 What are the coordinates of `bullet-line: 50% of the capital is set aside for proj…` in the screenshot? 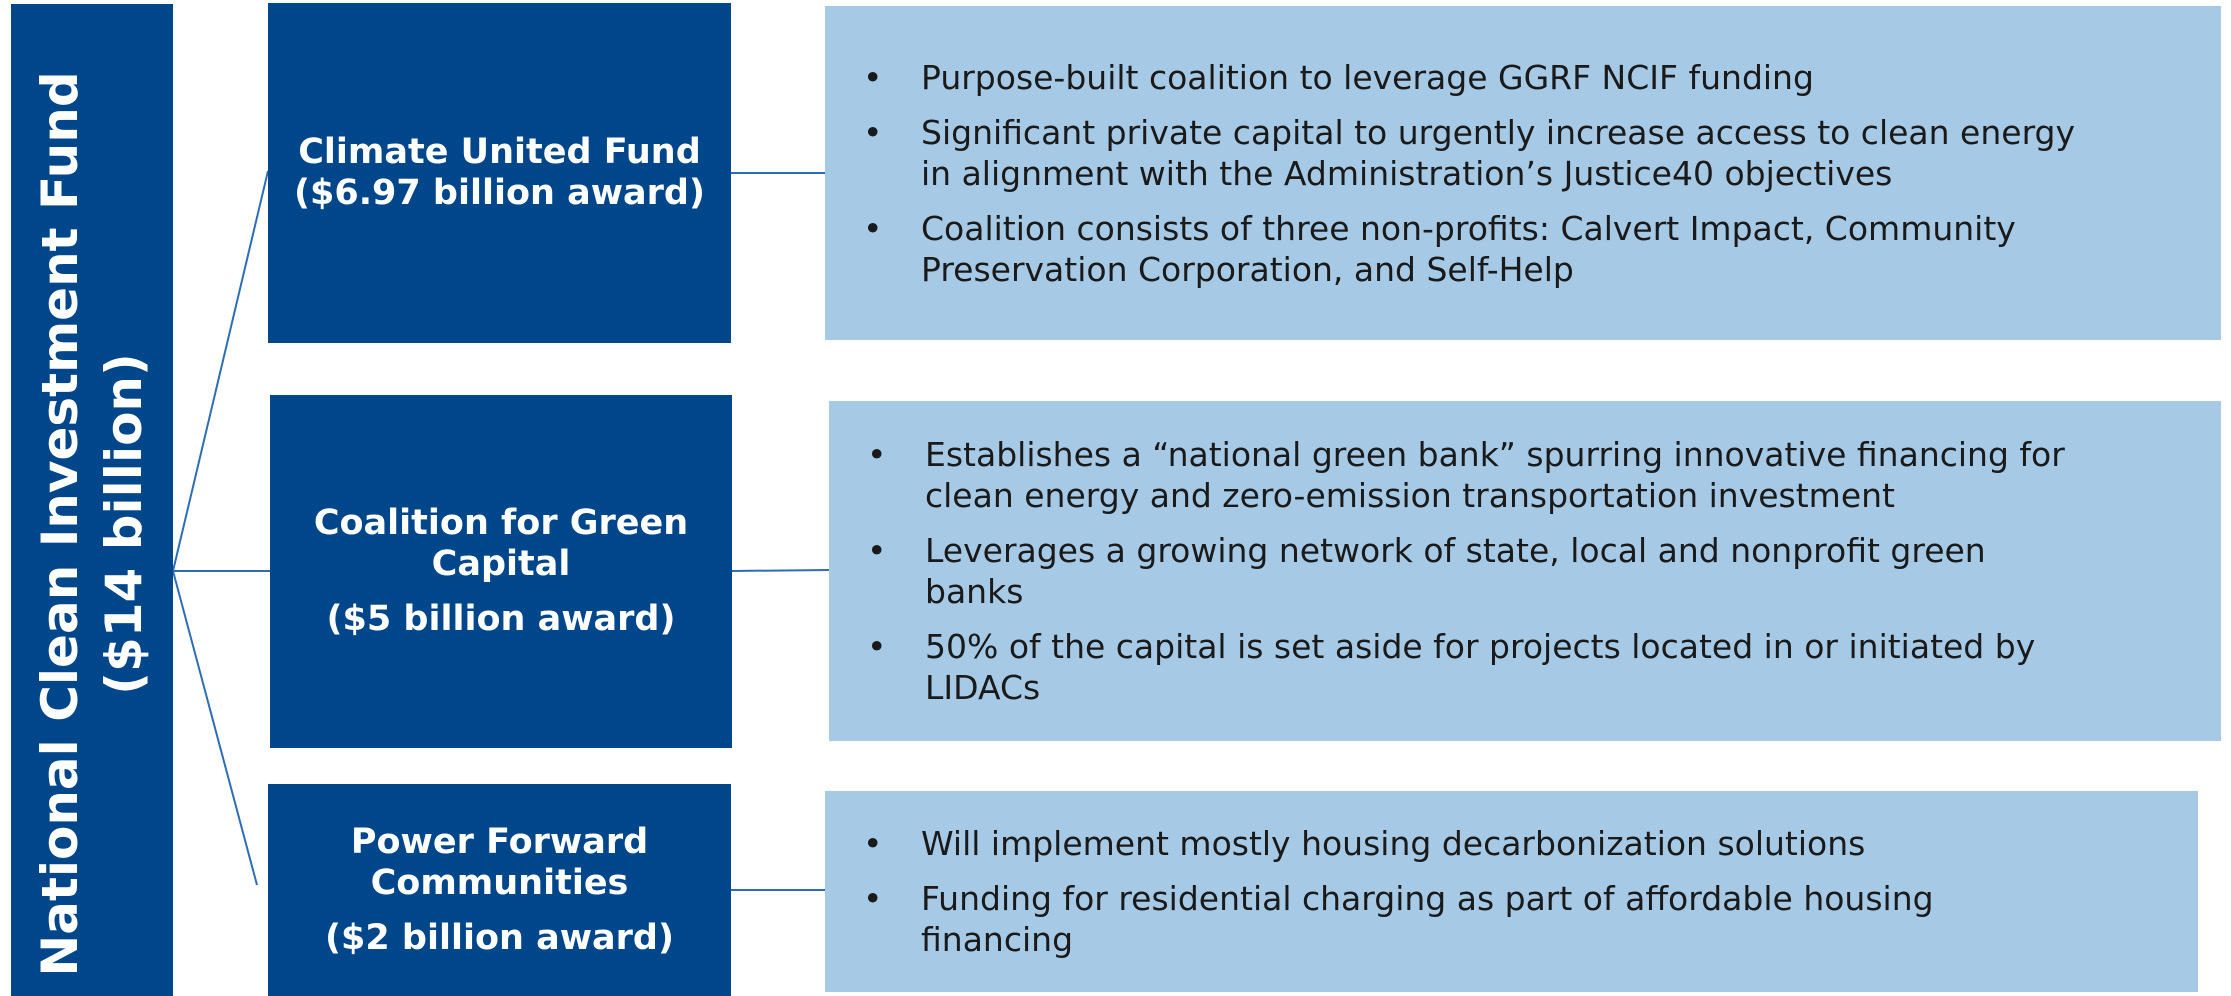 It's located at (1480, 646).